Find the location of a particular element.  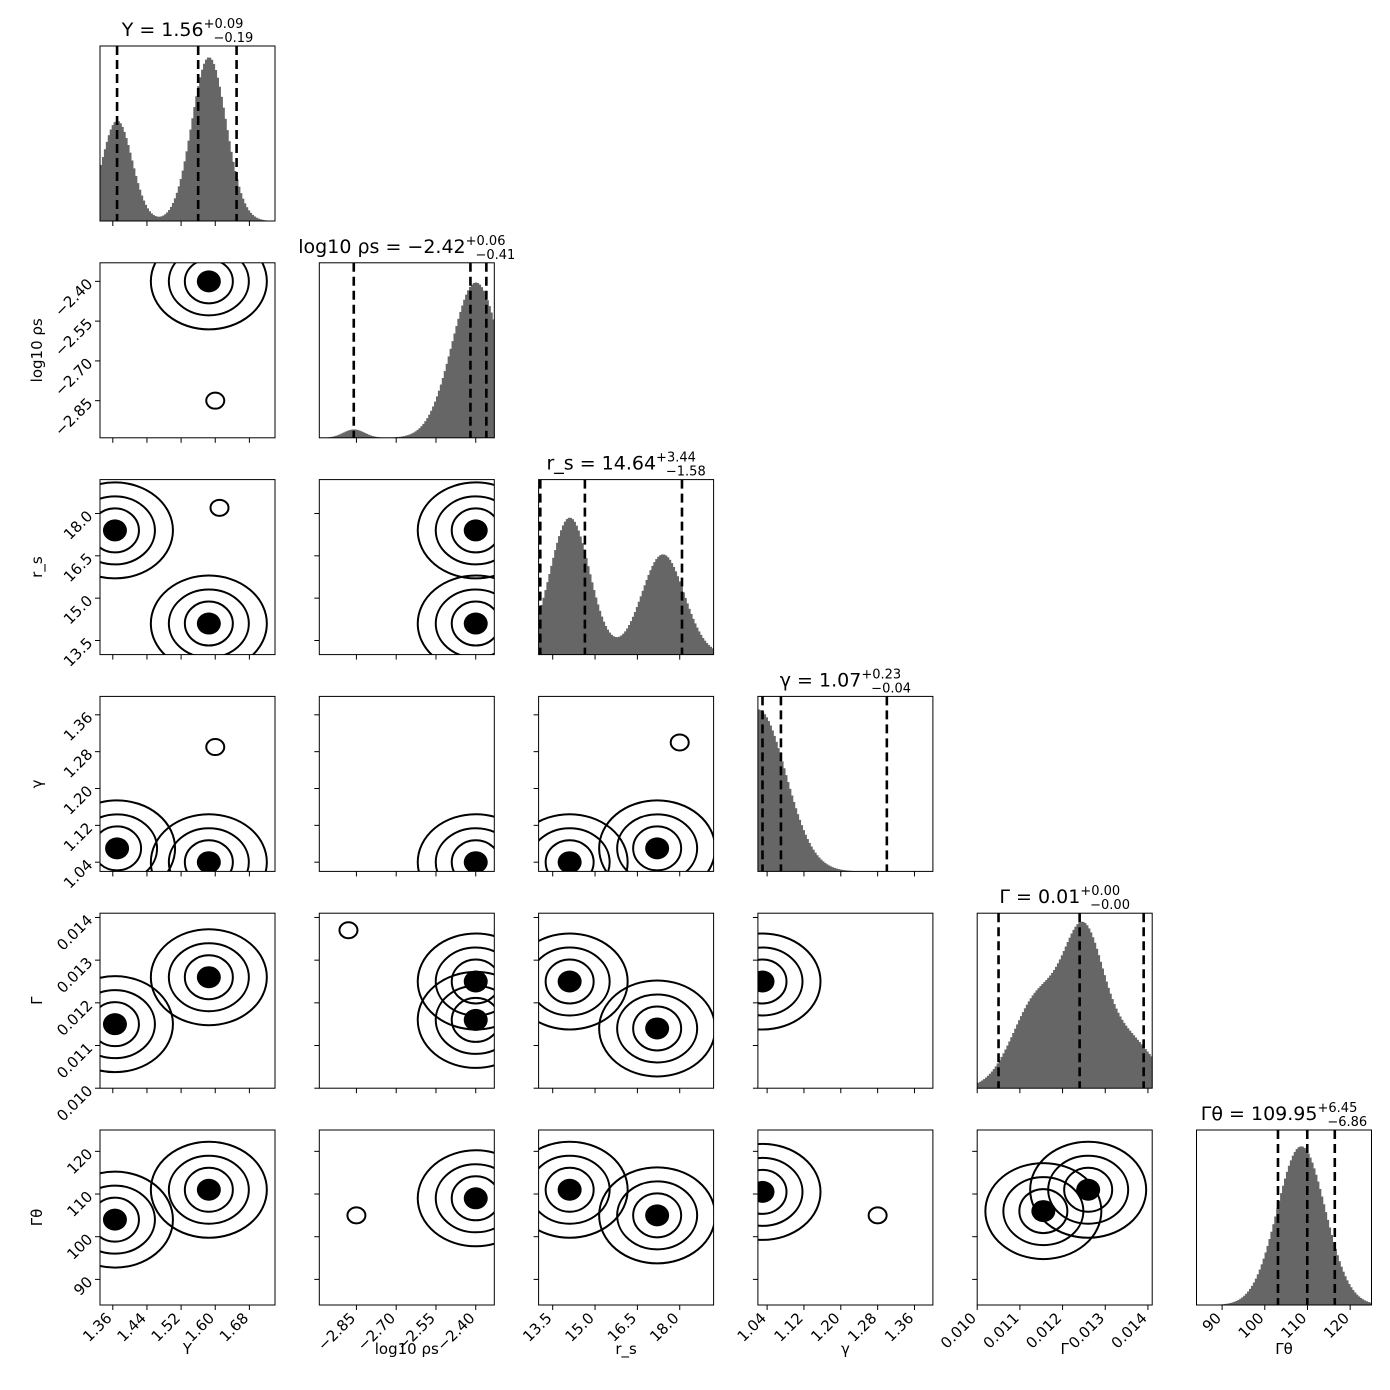

contour-panel-r_s-vs-Y is located at coordinates (184, 568).